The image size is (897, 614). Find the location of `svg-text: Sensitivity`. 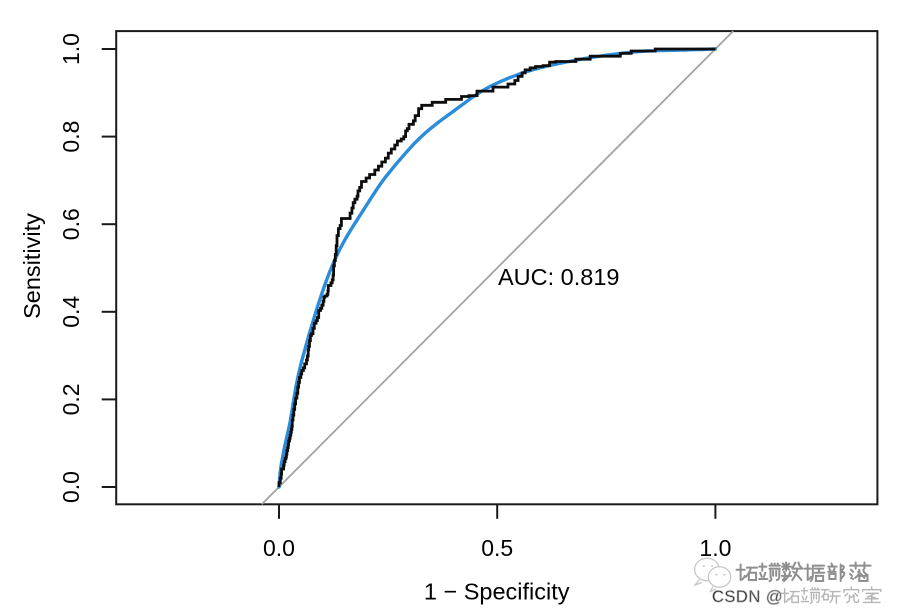

svg-text: Sensitivity is located at coordinates (32, 266).